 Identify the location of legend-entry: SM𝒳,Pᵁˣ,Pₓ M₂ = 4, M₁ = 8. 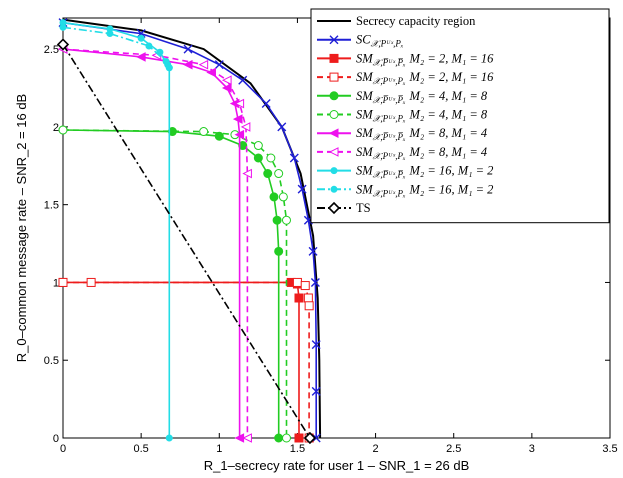
(402, 116).